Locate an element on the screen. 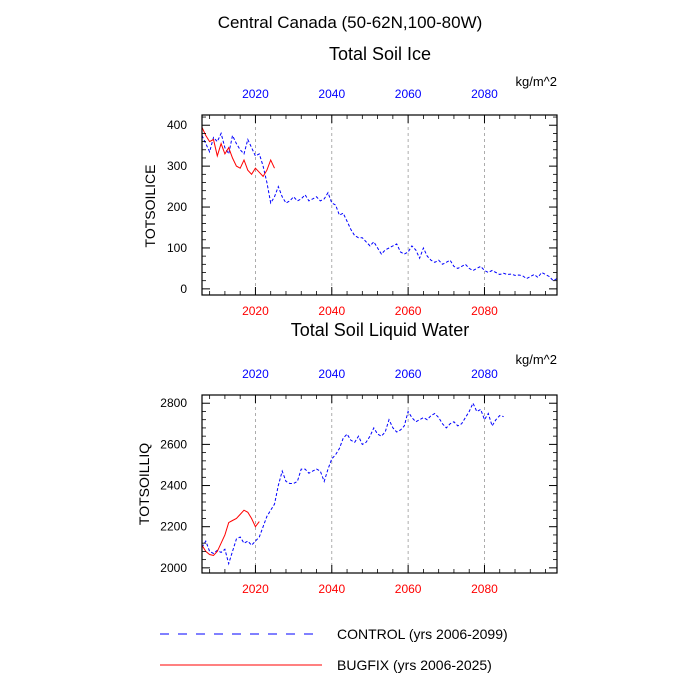 This screenshot has height=700, width=700. soil-ice-ylabel: TOTSOILICE is located at coordinates (150, 206).